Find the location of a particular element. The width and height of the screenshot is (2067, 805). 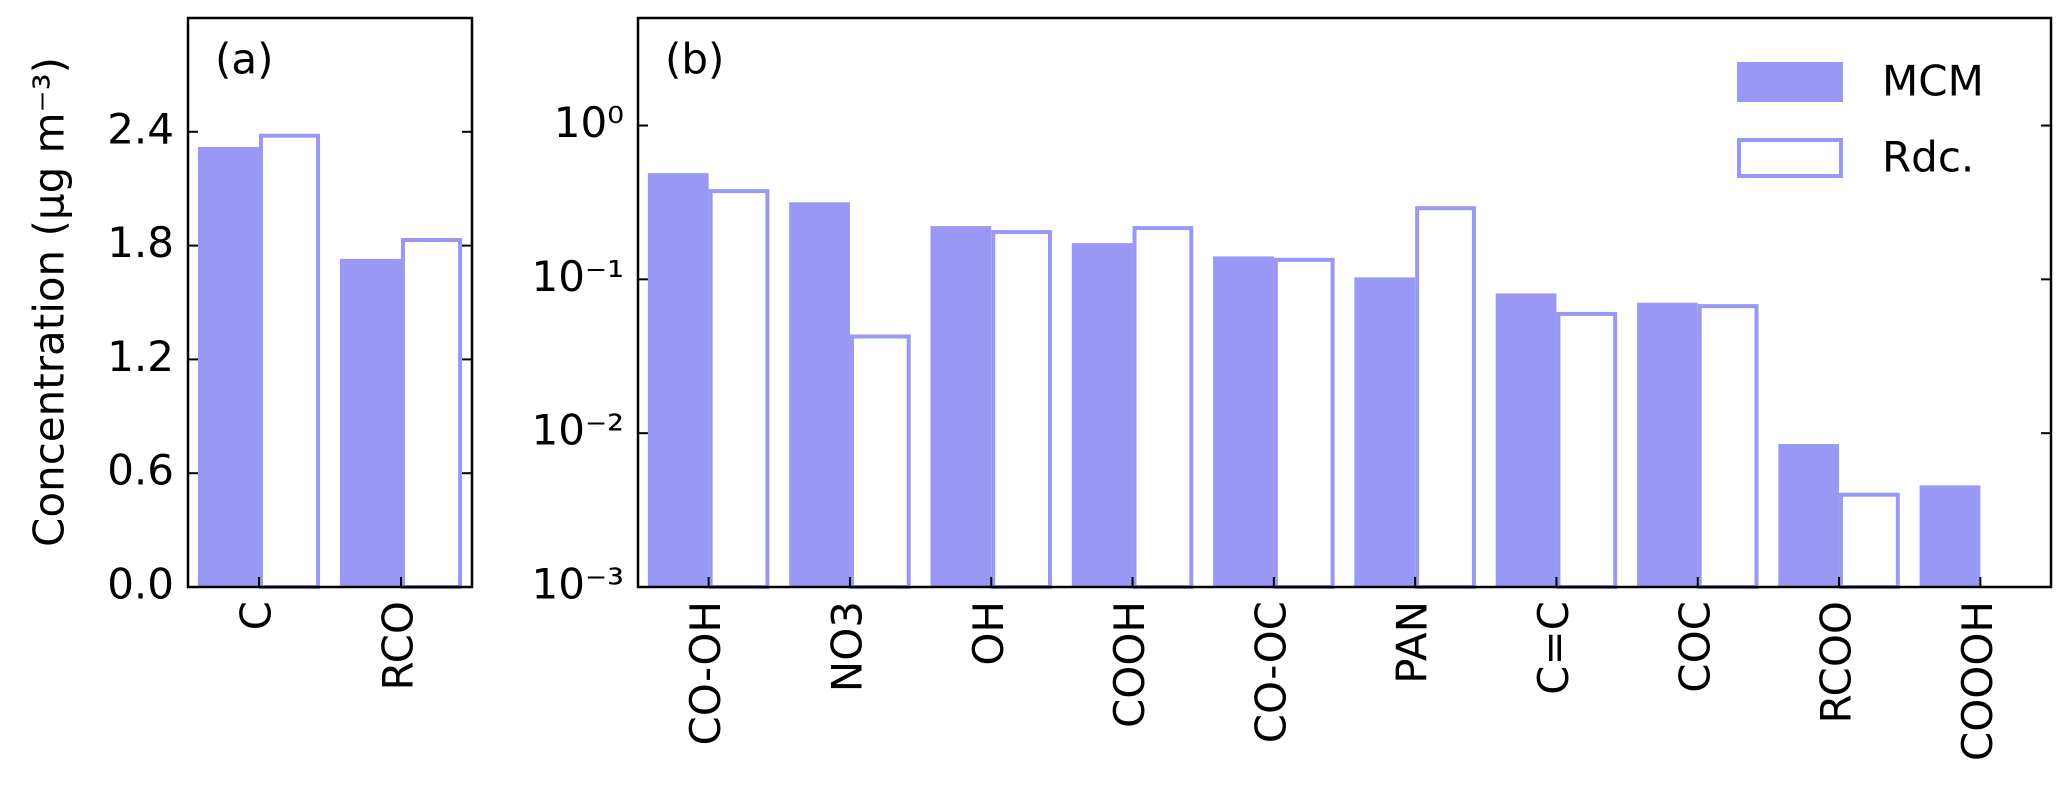

x-tick-label: RCO is located at coordinates (398, 645).